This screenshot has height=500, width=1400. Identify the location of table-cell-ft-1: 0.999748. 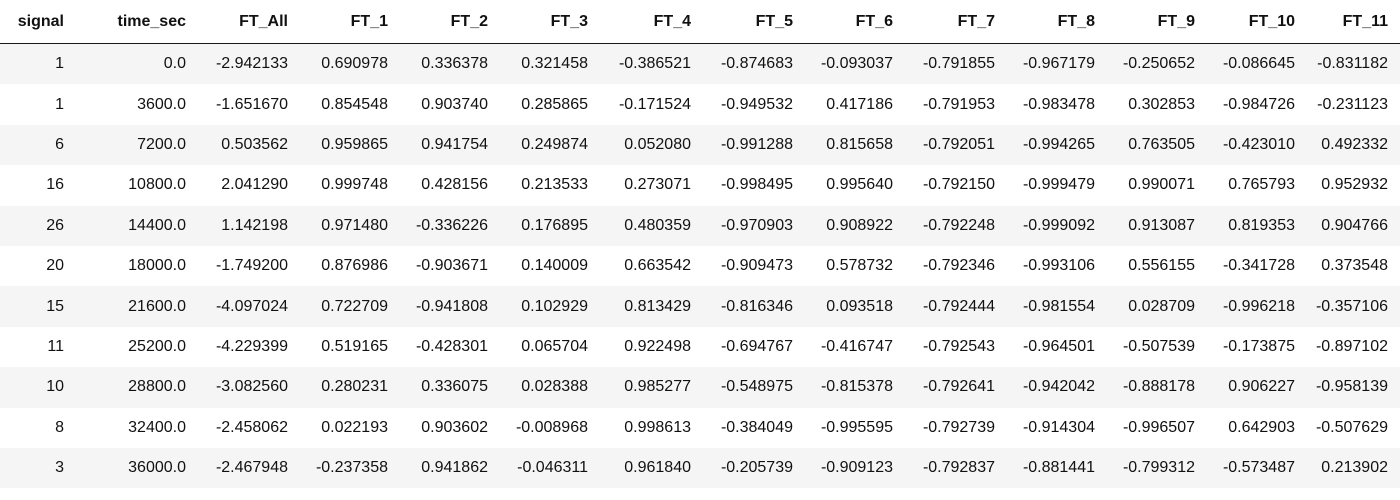
(354, 185).